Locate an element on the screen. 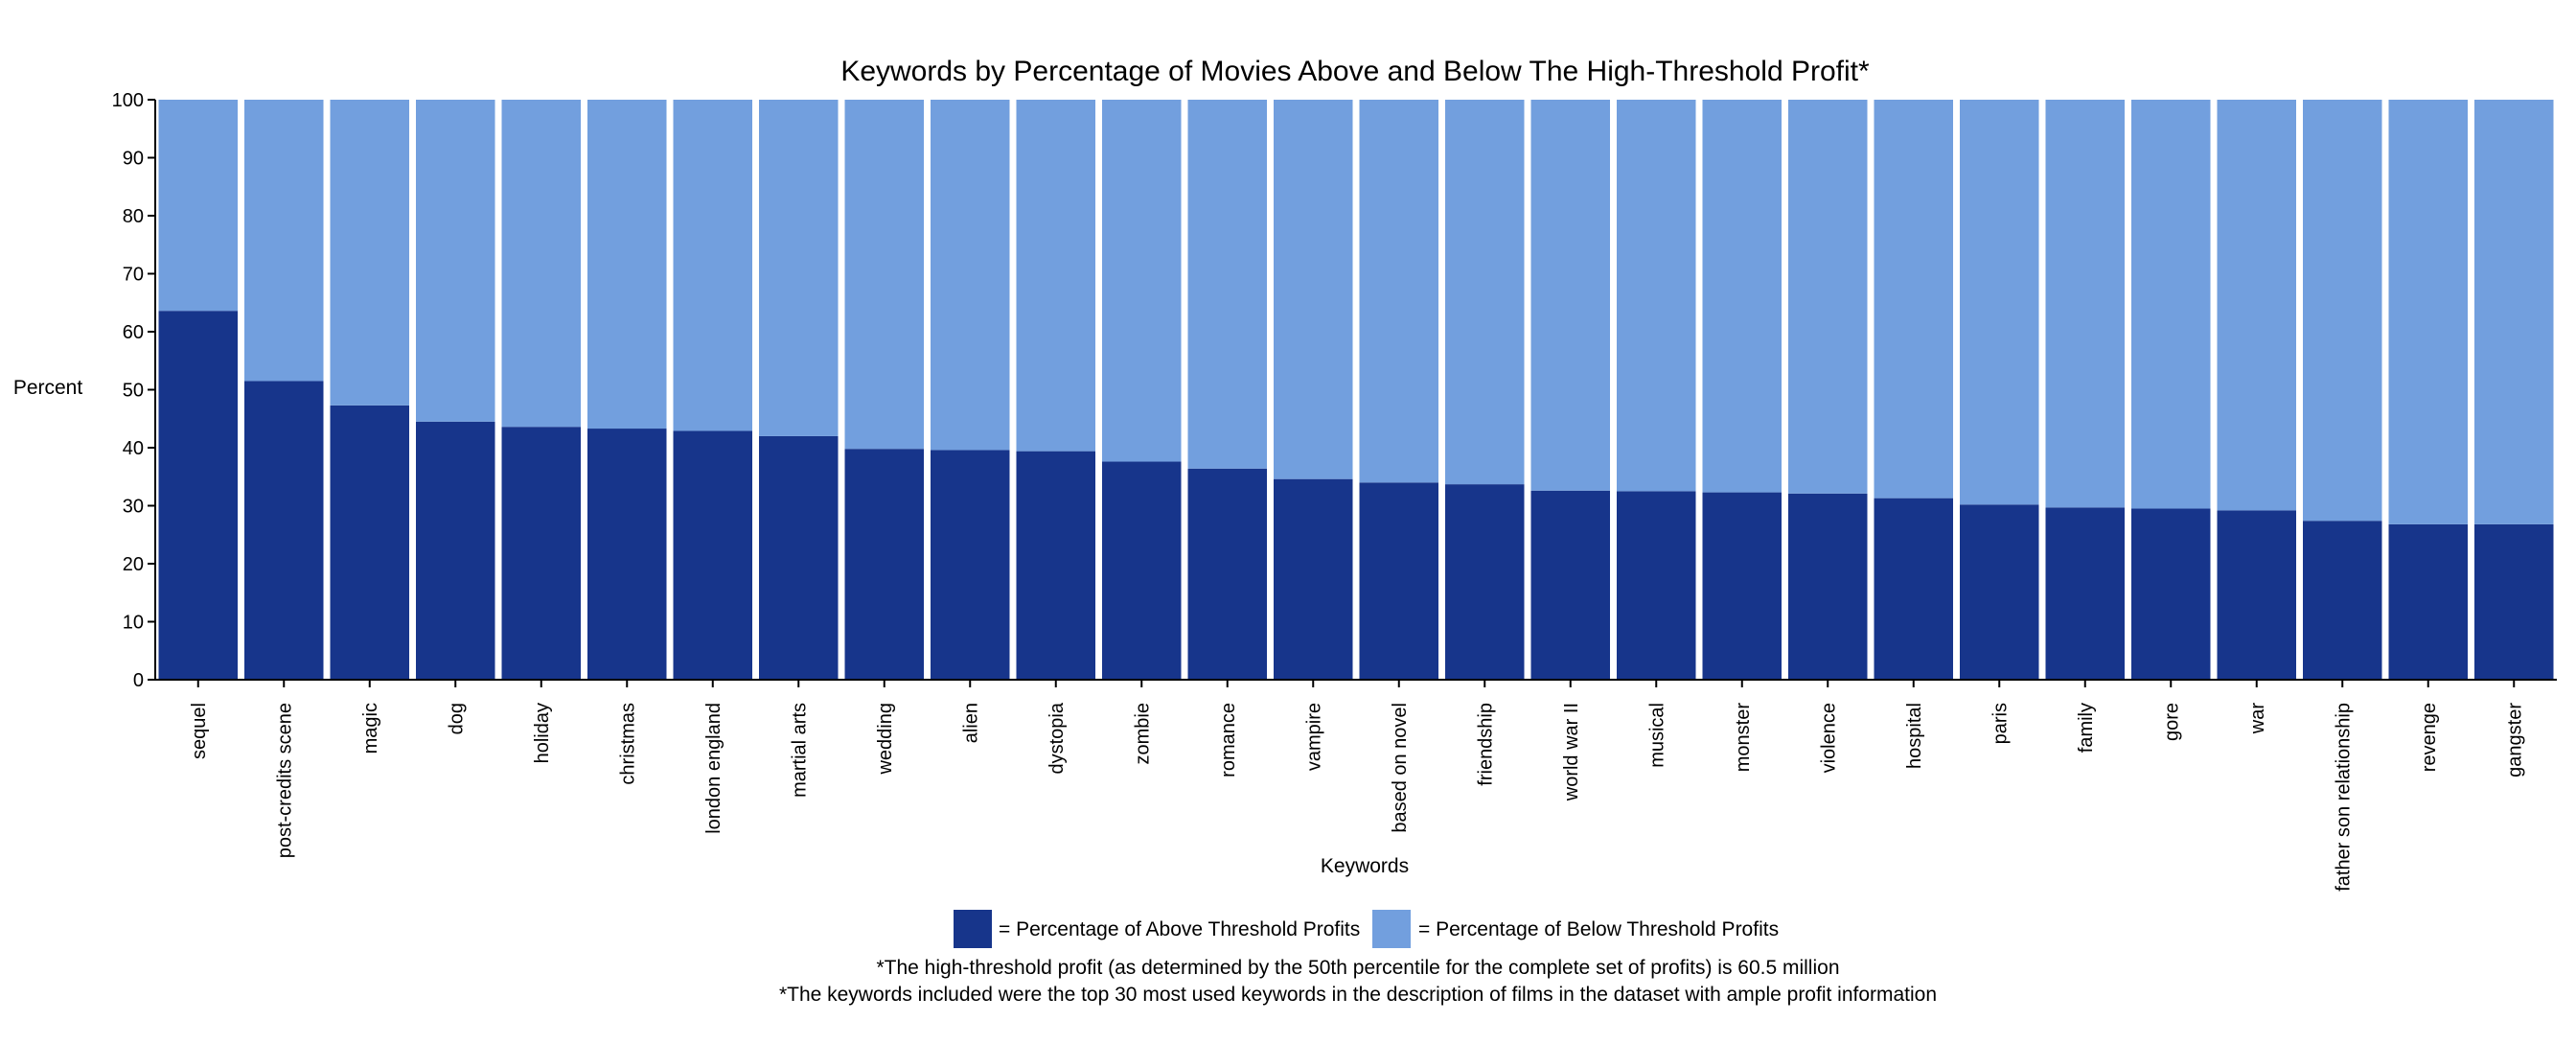 The width and height of the screenshot is (2576, 1044). x-tick-label-22: family is located at coordinates (2087, 728).